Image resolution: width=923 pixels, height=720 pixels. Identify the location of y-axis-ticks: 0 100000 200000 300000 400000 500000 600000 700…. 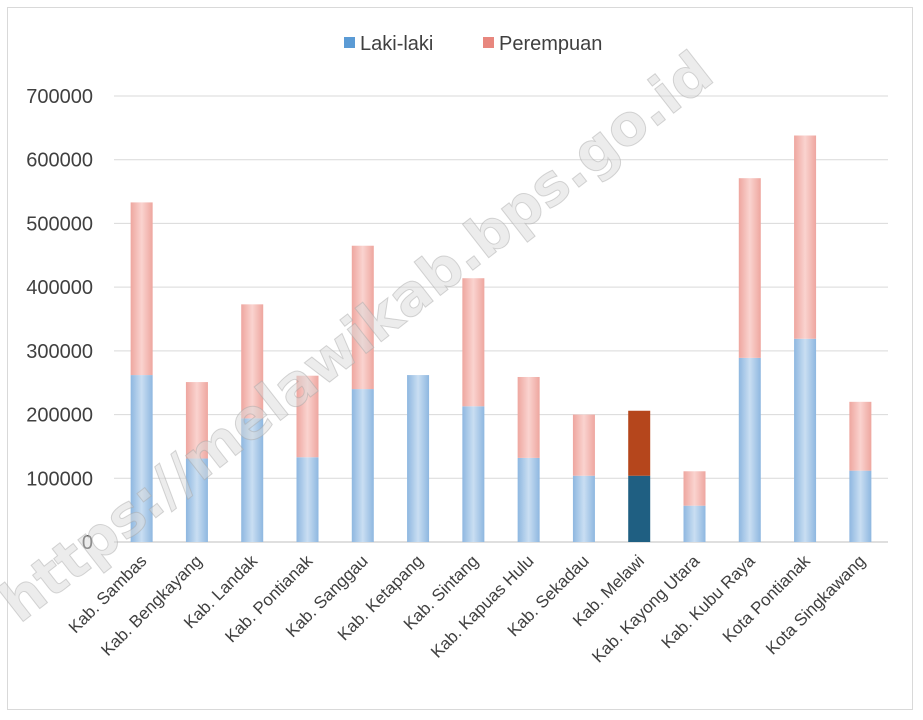
(59, 320).